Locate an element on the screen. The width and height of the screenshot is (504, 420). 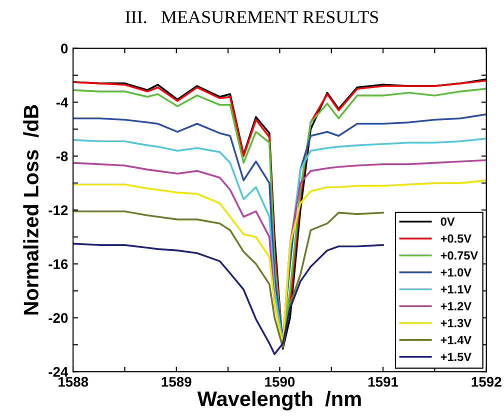
y-tick-label: -16 is located at coordinates (58, 264).